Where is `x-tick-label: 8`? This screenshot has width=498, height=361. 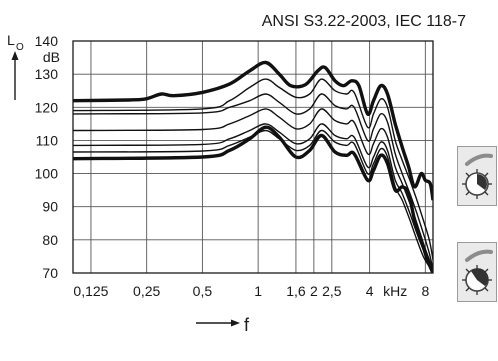
x-tick-label: 8 is located at coordinates (425, 291).